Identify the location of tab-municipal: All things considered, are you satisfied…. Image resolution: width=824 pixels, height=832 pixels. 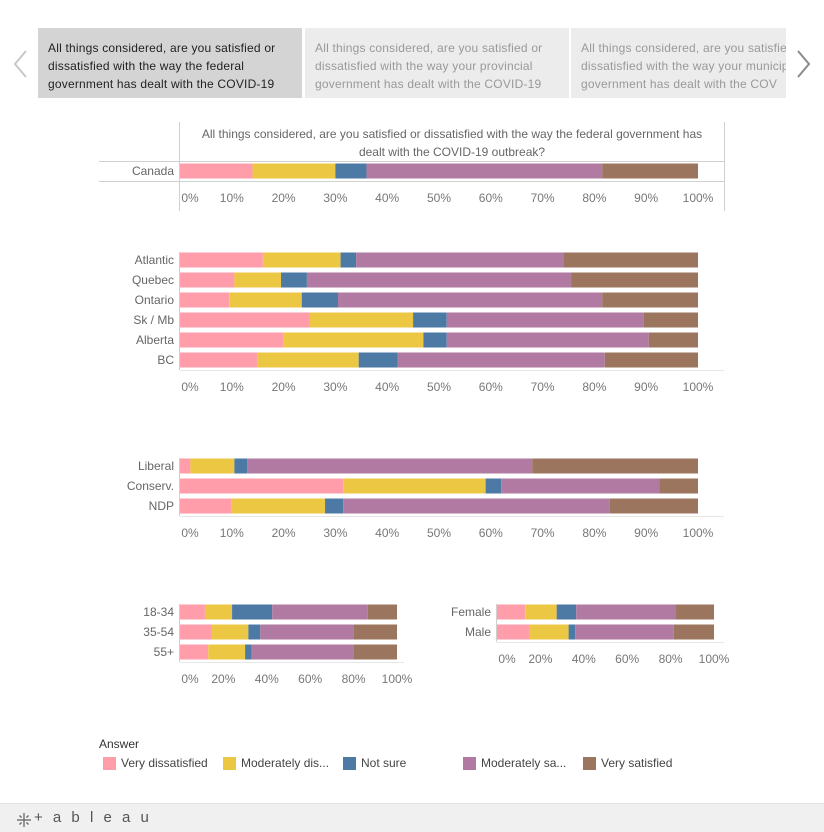
(678, 63).